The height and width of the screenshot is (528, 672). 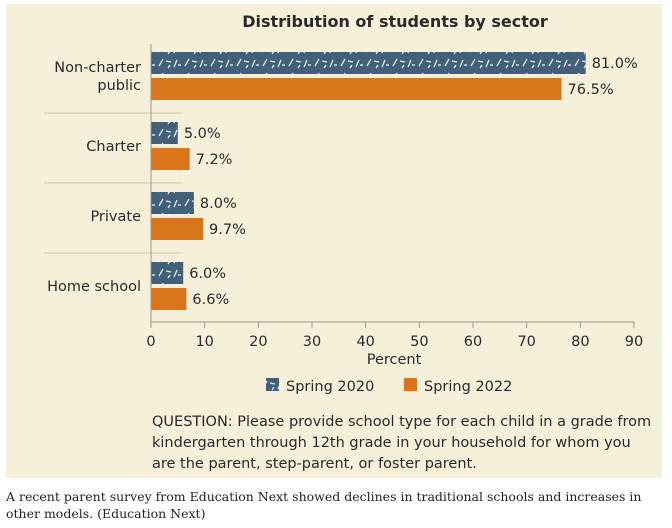 I want to click on data-label: 81.0%, so click(x=615, y=64).